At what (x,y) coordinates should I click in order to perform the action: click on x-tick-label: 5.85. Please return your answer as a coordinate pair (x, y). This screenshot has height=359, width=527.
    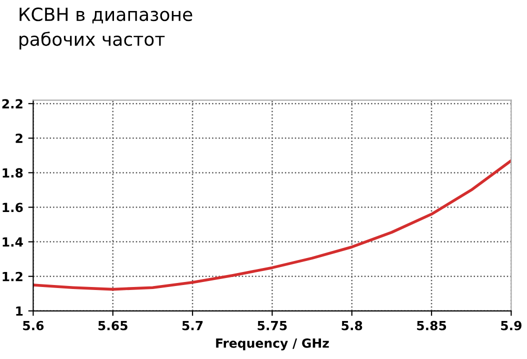
    Looking at the image, I should click on (431, 325).